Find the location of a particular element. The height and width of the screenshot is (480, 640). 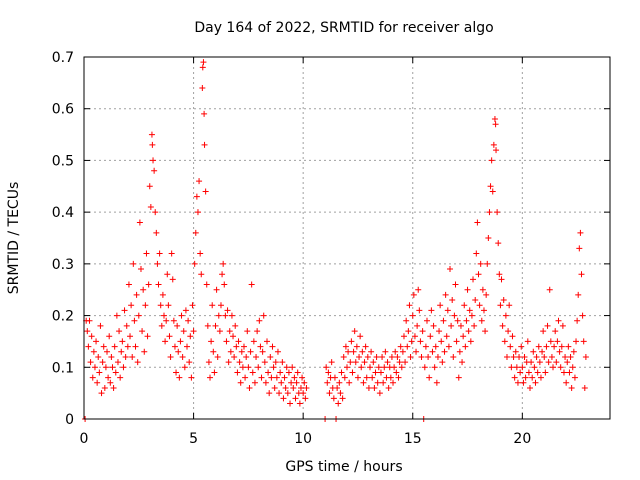

x-tick-label: 5 is located at coordinates (193, 439).